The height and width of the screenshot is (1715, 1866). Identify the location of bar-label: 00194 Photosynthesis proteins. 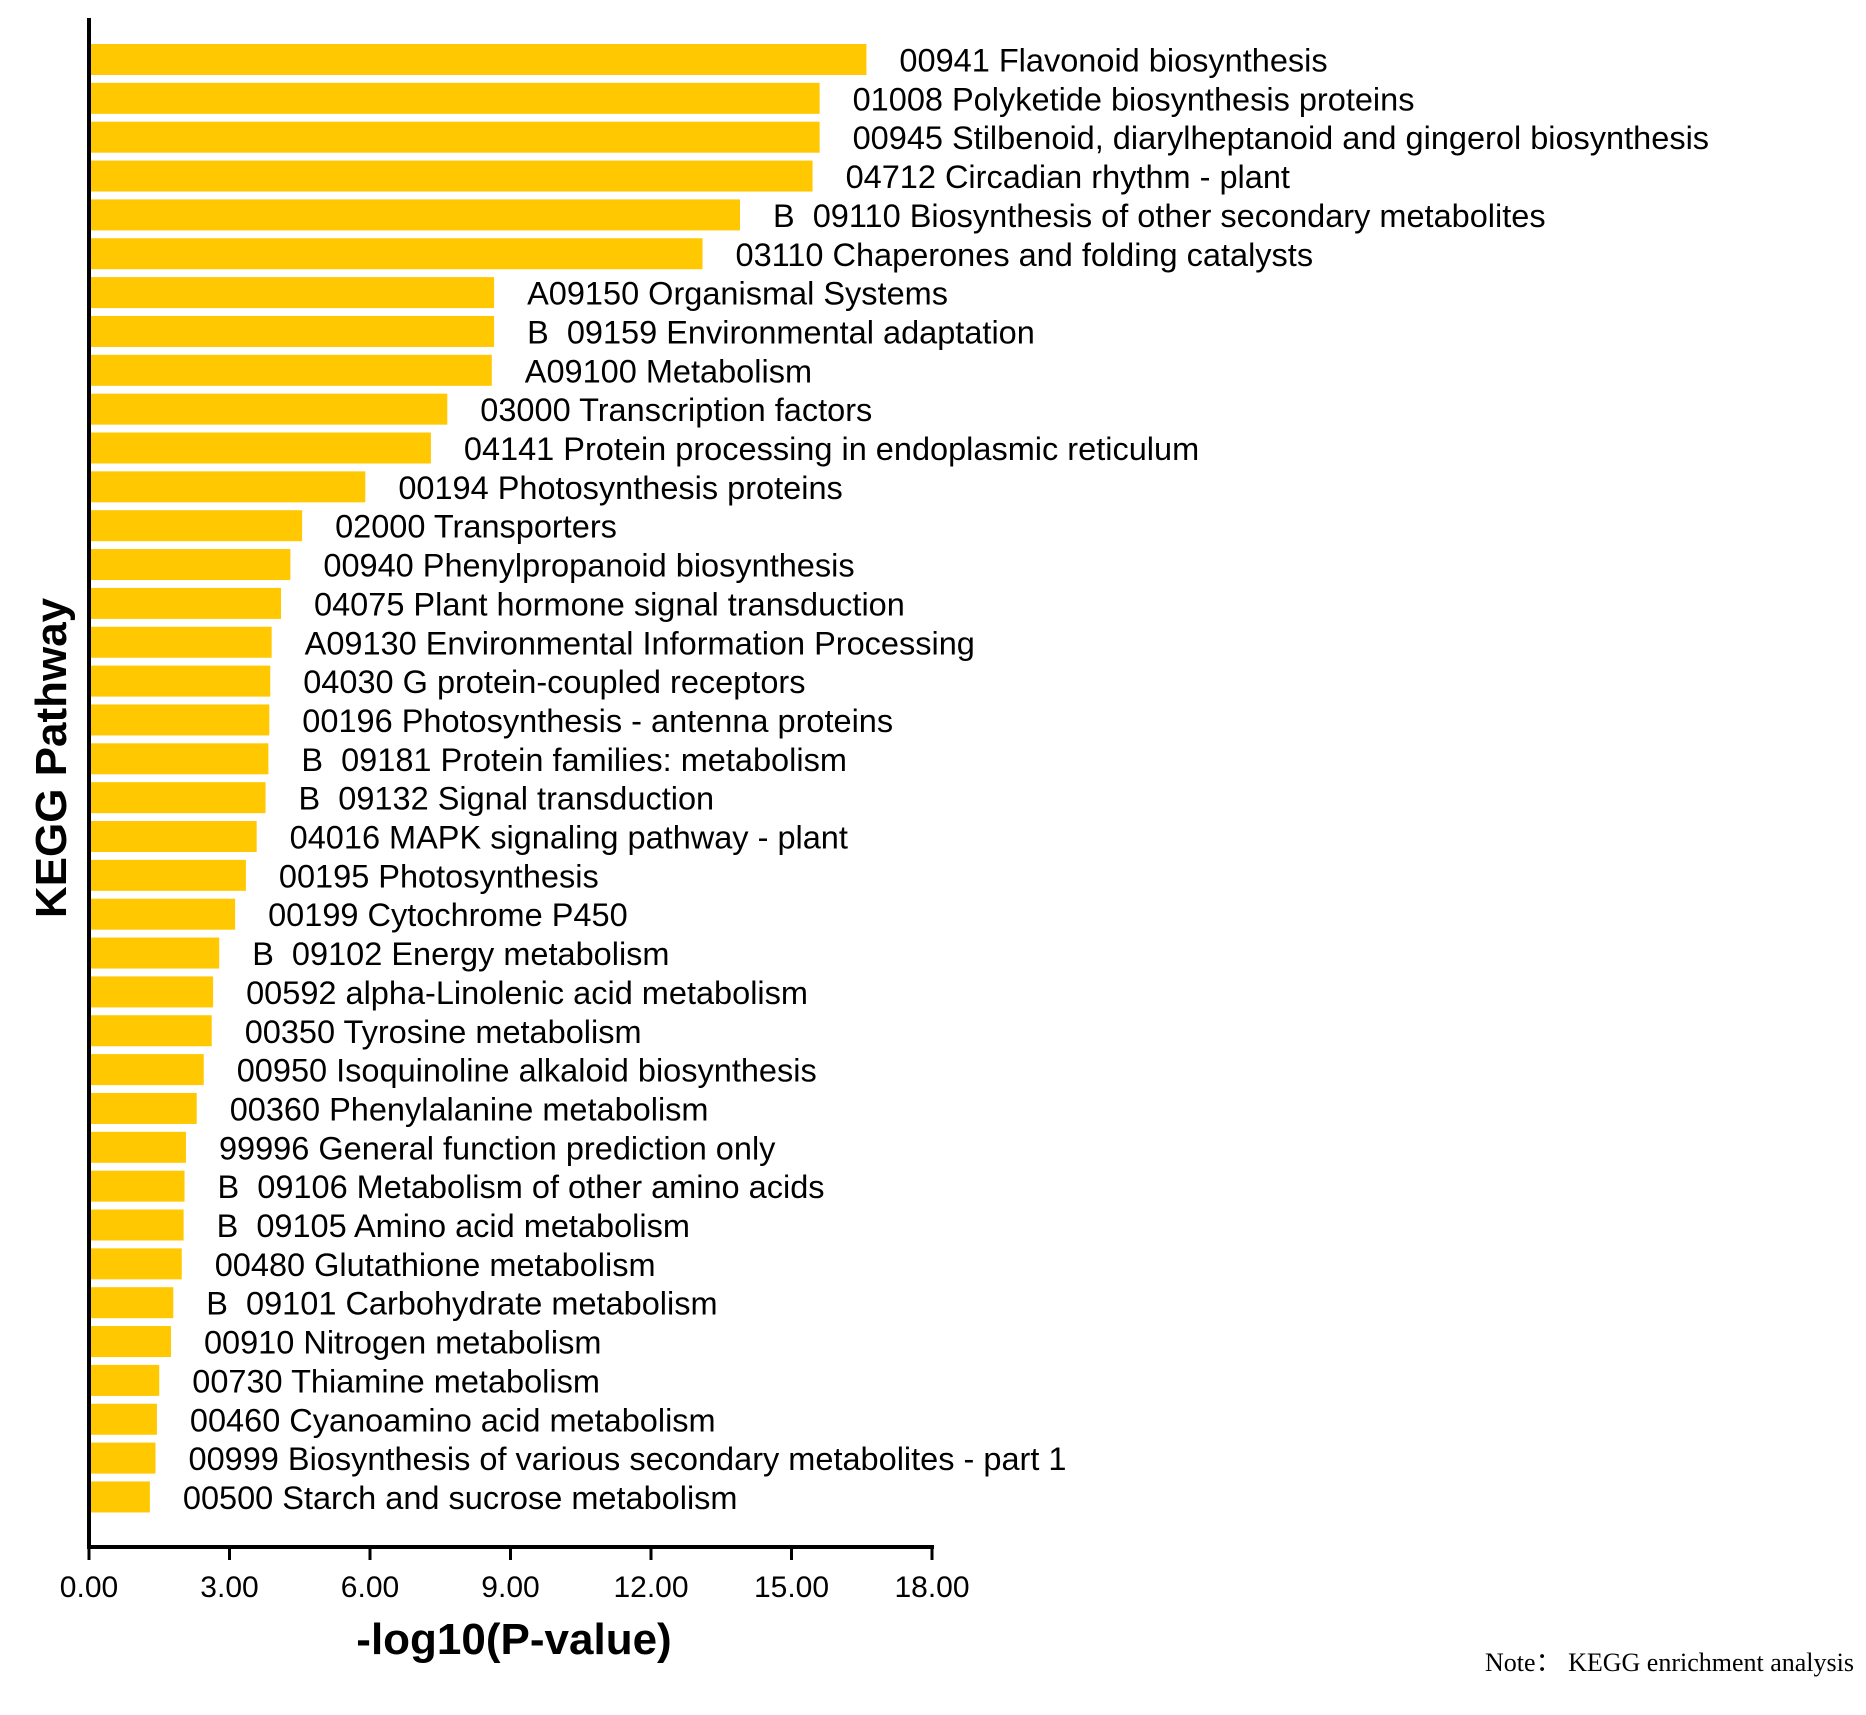
(620, 488).